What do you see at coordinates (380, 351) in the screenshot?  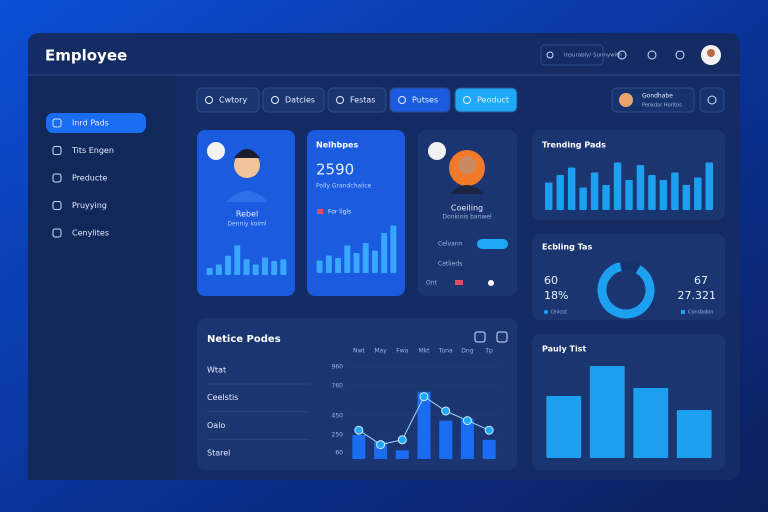 I see `x-tick-label: May` at bounding box center [380, 351].